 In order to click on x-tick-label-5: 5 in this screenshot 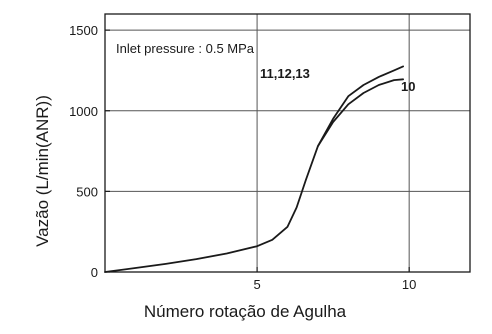, I will do `click(256, 284)`.